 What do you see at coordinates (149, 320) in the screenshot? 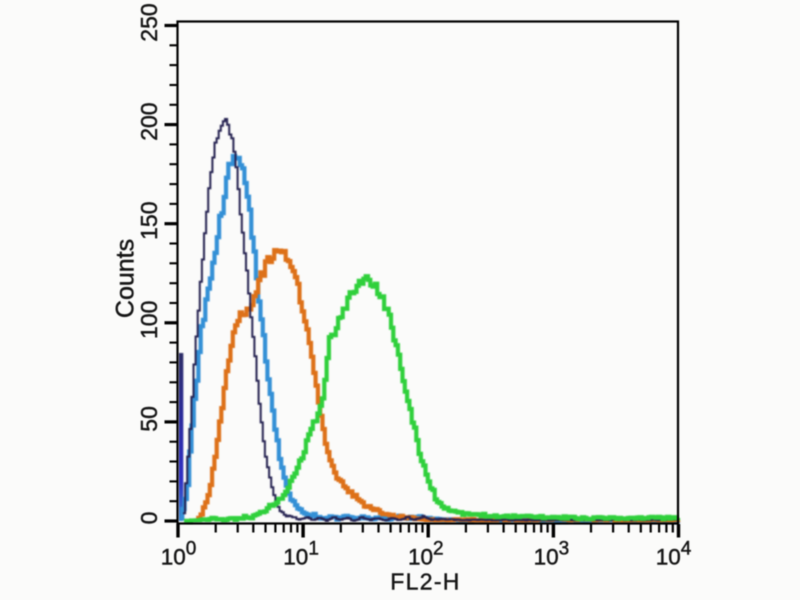
I see `svg-text: 100` at bounding box center [149, 320].